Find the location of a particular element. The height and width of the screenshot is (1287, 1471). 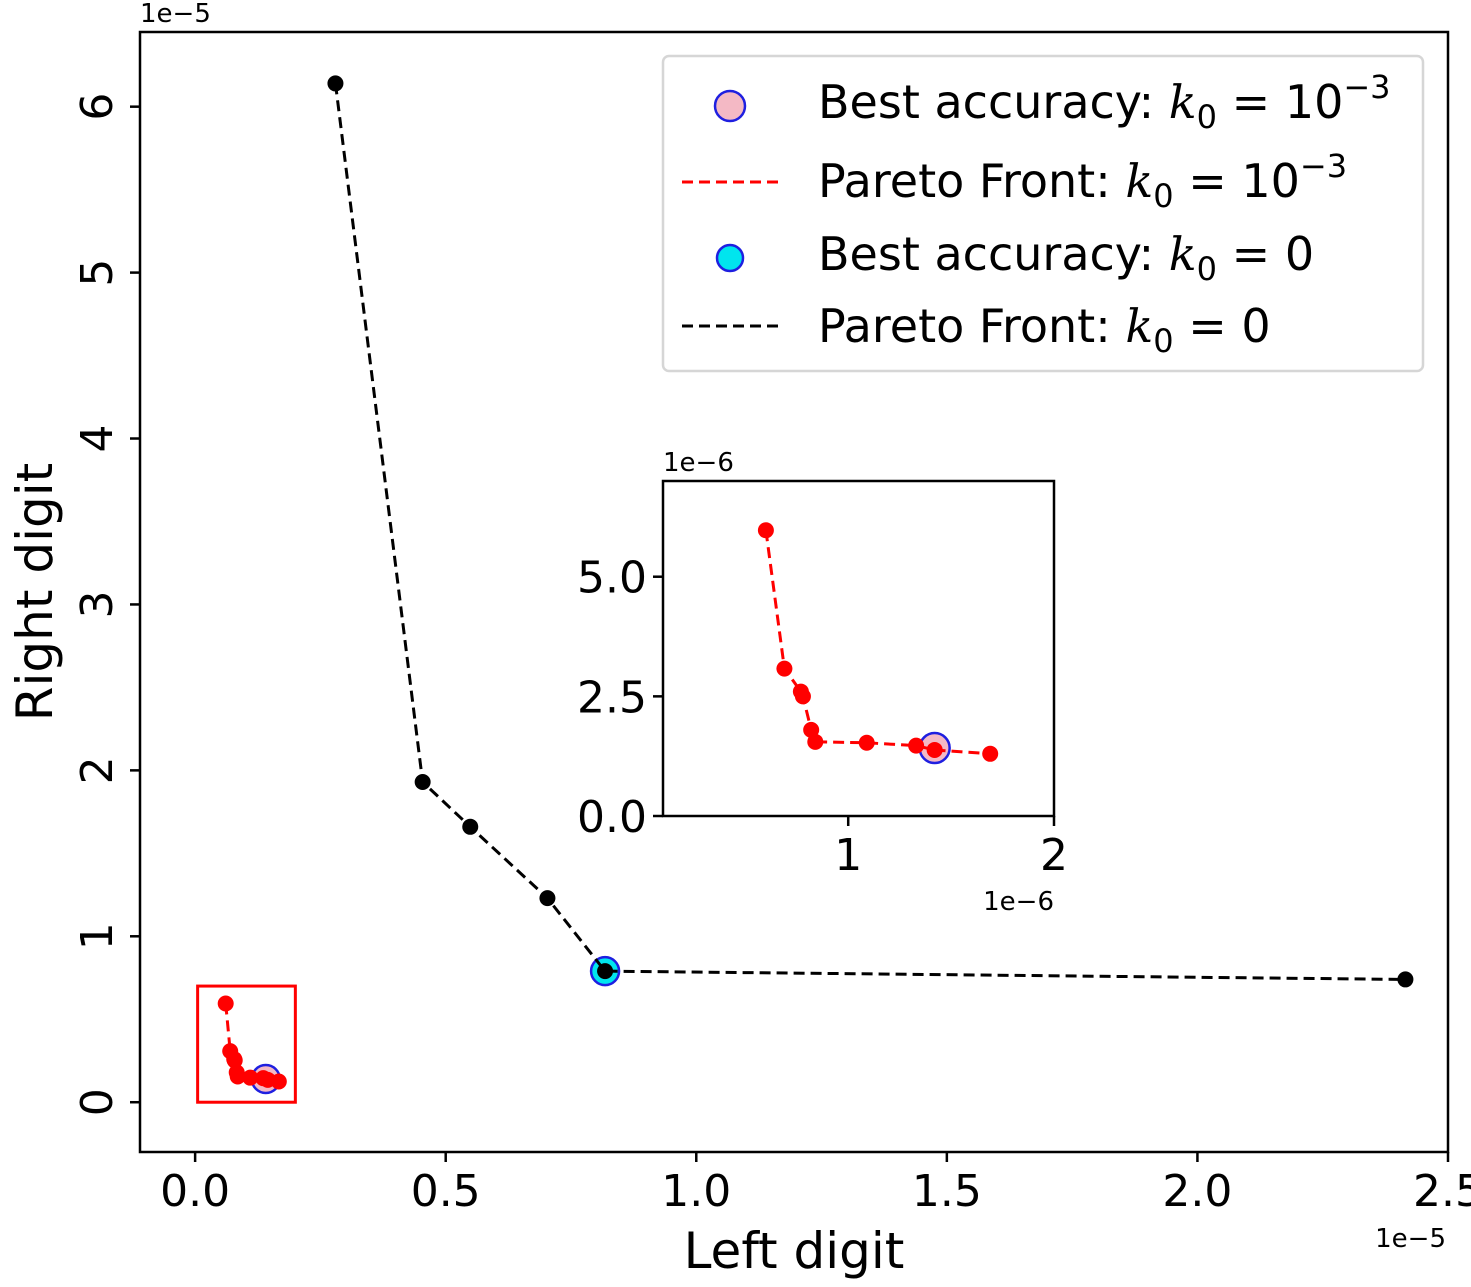

main-x-tick-label: 0.0 is located at coordinates (195, 1191).